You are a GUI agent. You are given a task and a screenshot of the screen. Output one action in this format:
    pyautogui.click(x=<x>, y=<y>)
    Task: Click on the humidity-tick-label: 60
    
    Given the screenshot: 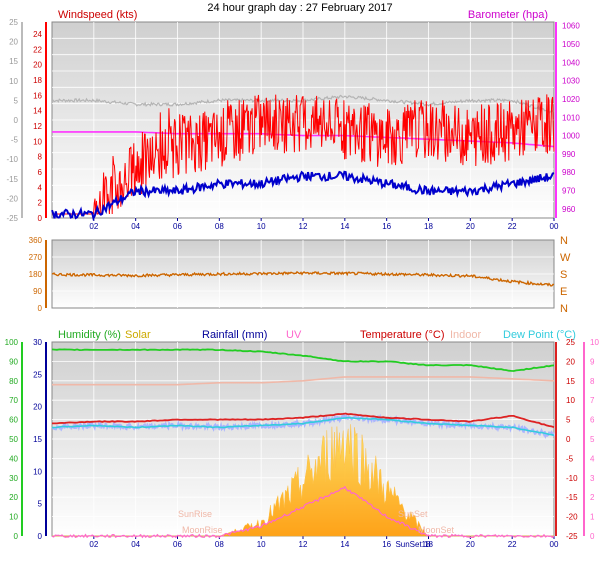 What is the action you would take?
    pyautogui.click(x=13, y=420)
    